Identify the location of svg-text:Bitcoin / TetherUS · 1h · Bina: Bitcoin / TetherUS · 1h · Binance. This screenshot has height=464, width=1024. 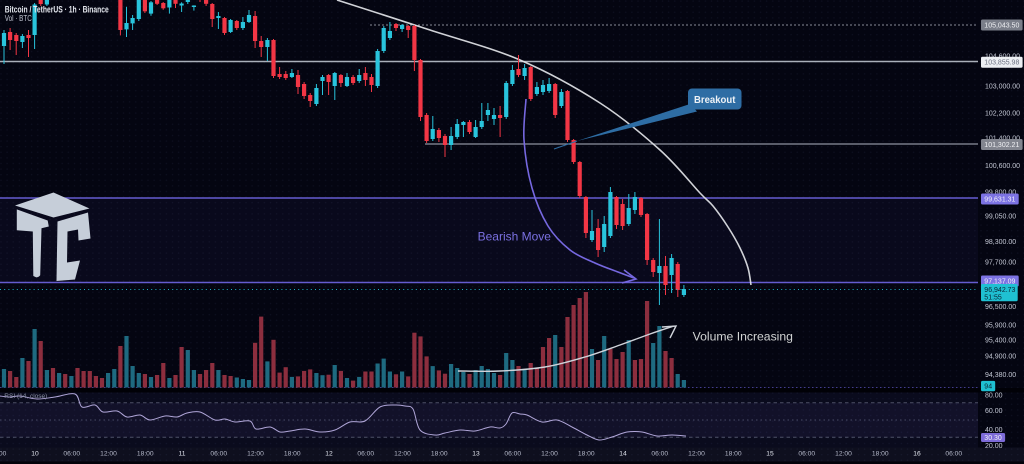
(57, 9).